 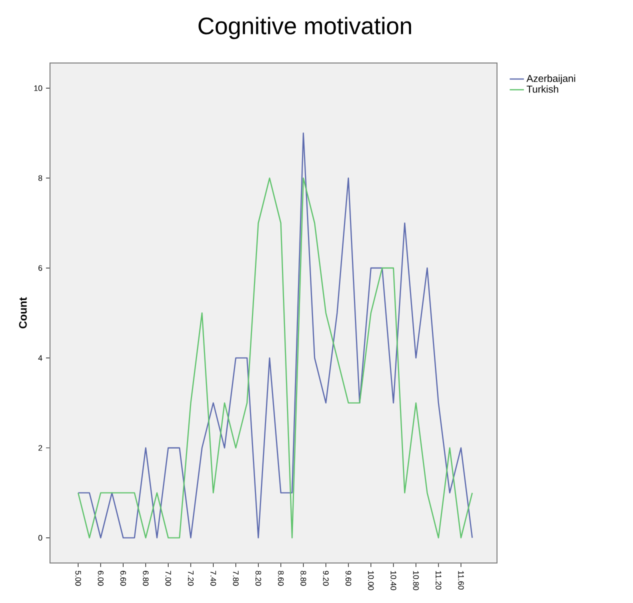 What do you see at coordinates (551, 79) in the screenshot?
I see `legend-label: Azerbaijani` at bounding box center [551, 79].